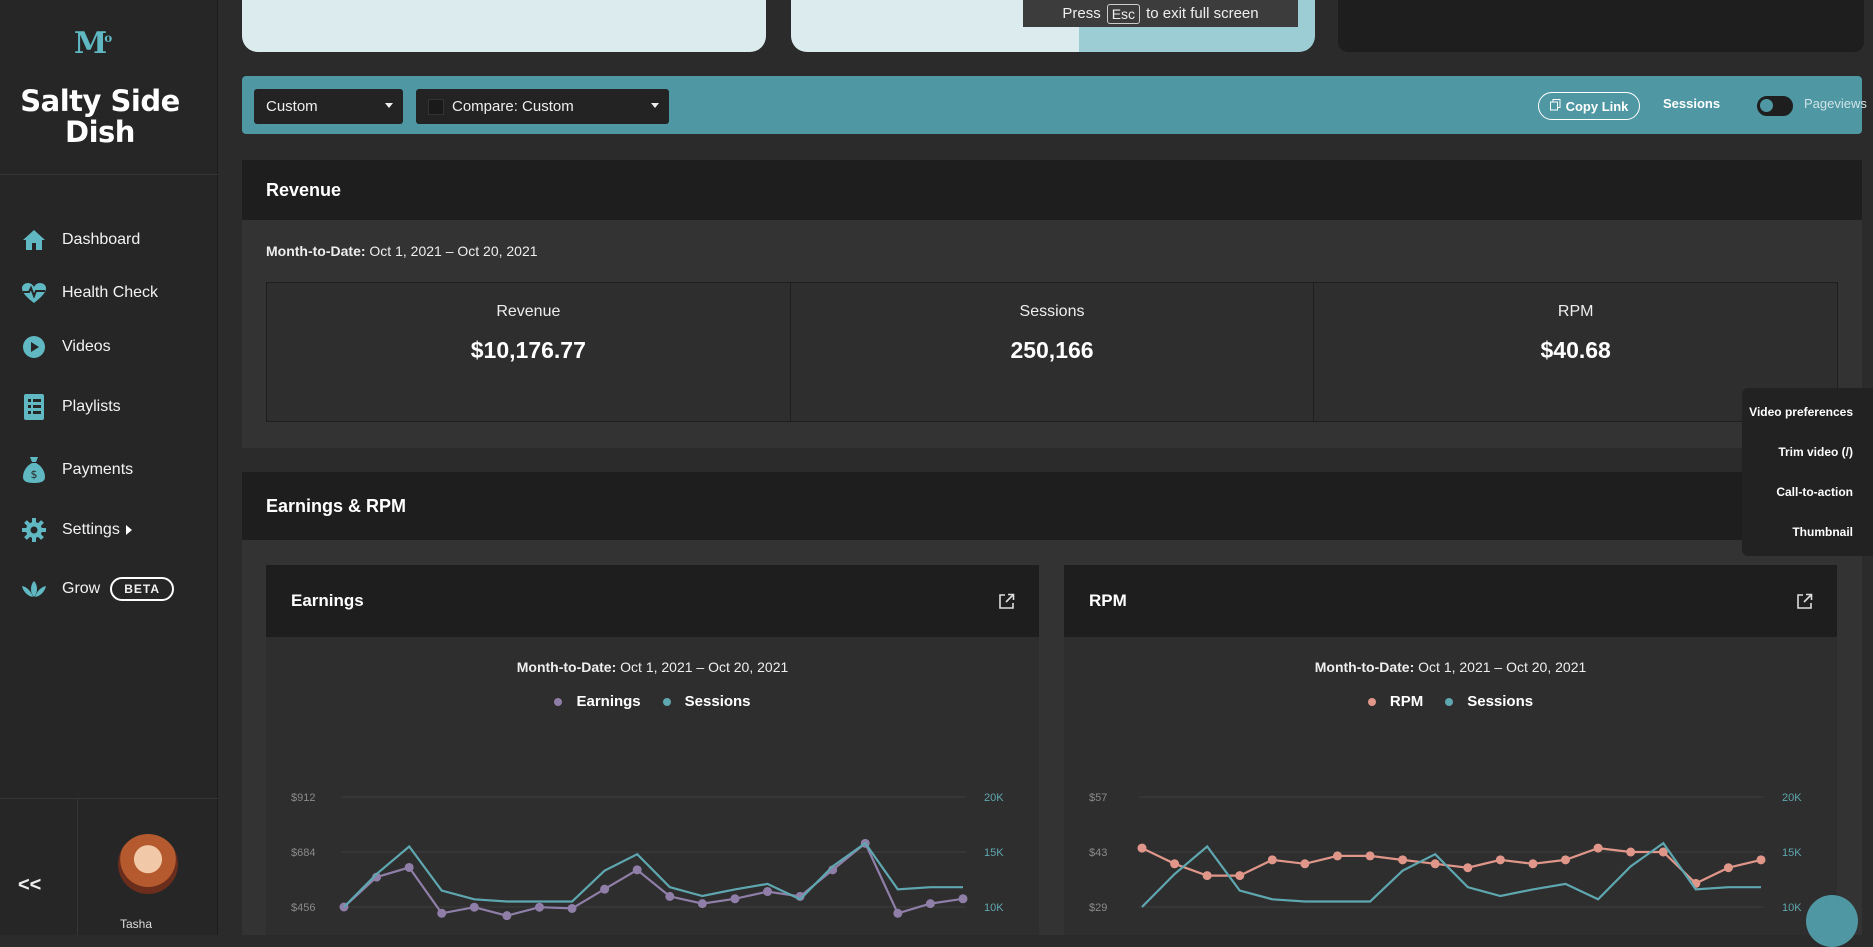 The height and width of the screenshot is (947, 1873). What do you see at coordinates (303, 853) in the screenshot?
I see `y-tick-left: $684` at bounding box center [303, 853].